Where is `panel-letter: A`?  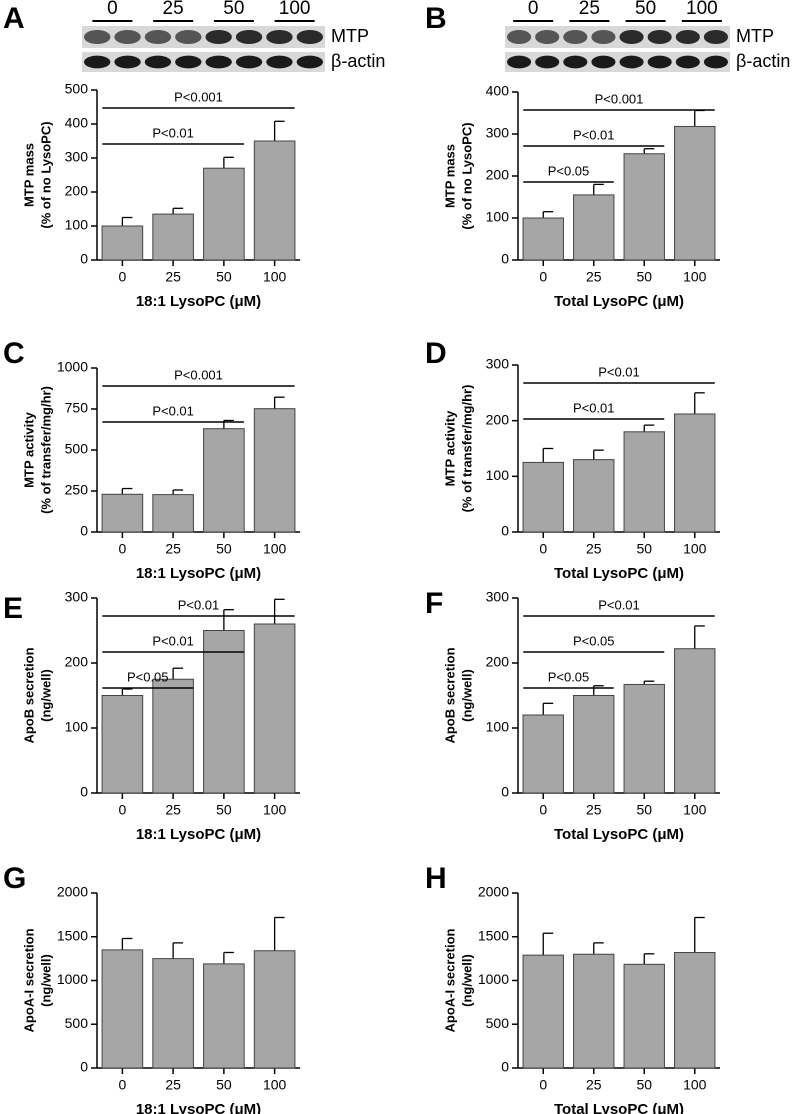
panel-letter: A is located at coordinates (14, 18).